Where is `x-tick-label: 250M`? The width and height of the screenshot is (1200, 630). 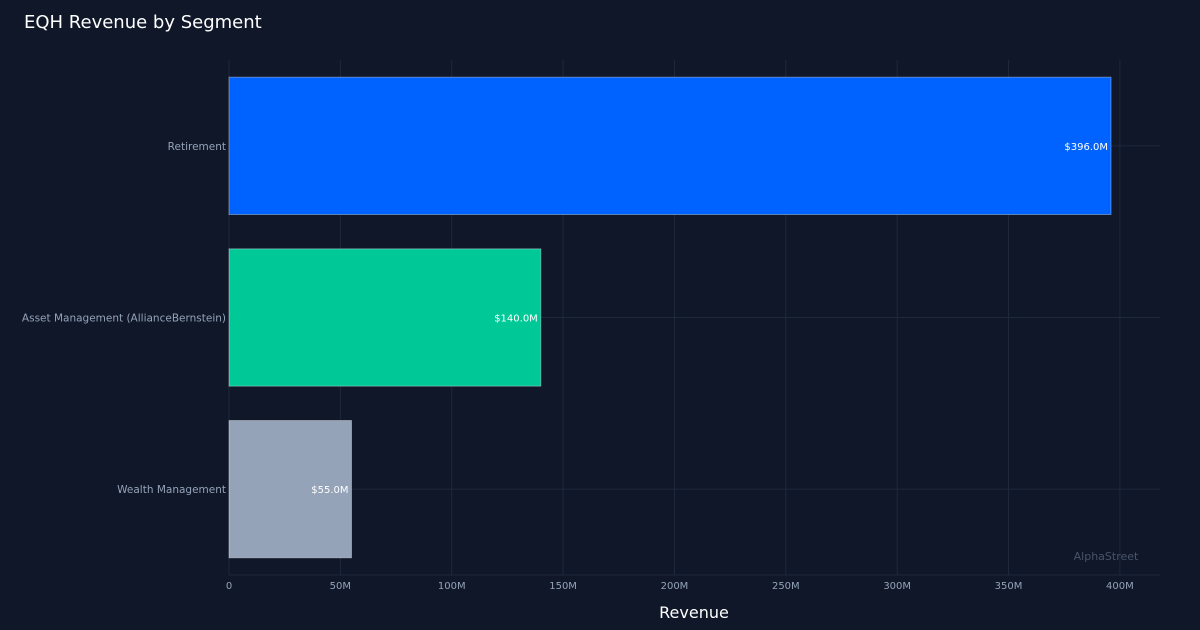
x-tick-label: 250M is located at coordinates (786, 586).